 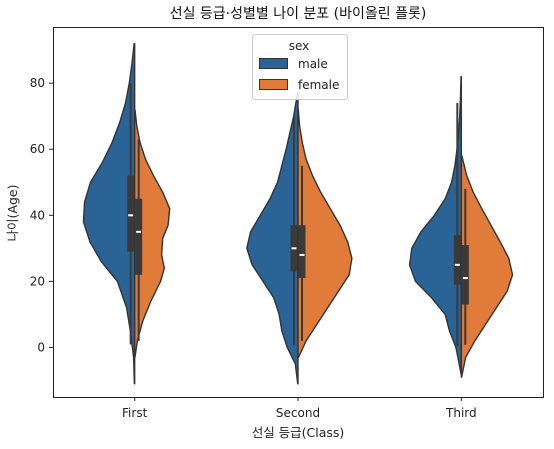 What do you see at coordinates (41, 347) in the screenshot?
I see `y-tick-label: 0` at bounding box center [41, 347].